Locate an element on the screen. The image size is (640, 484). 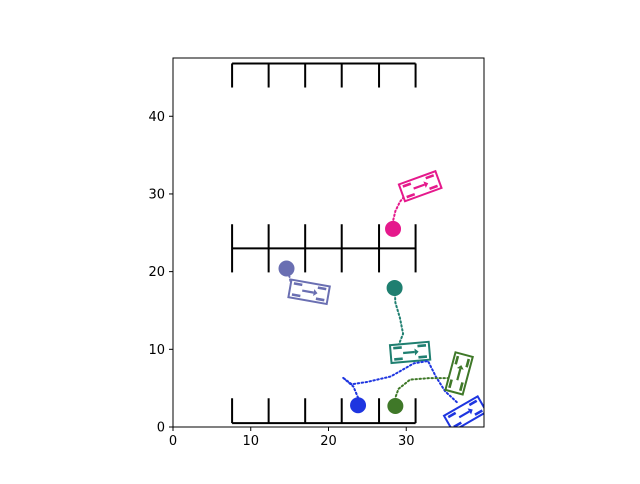
y-tick-label: 20 is located at coordinates (156, 272).